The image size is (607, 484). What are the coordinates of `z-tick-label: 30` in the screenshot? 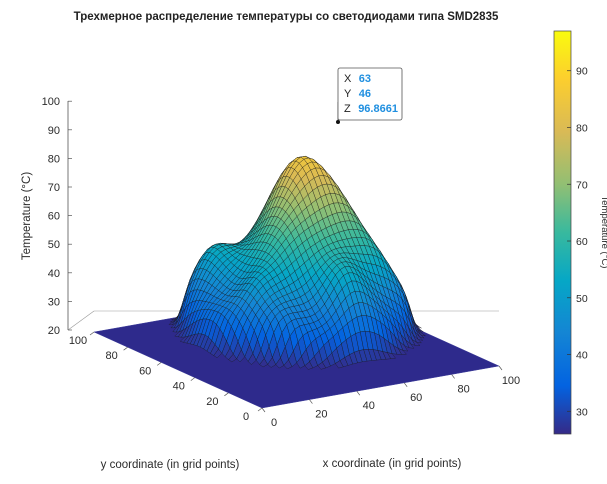 It's located at (54, 302).